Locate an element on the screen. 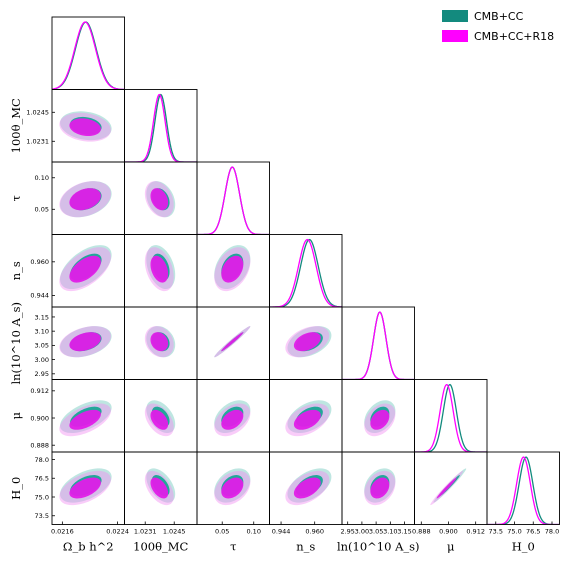 The image size is (573, 574). x-axis-label-6: H_0 is located at coordinates (523, 547).